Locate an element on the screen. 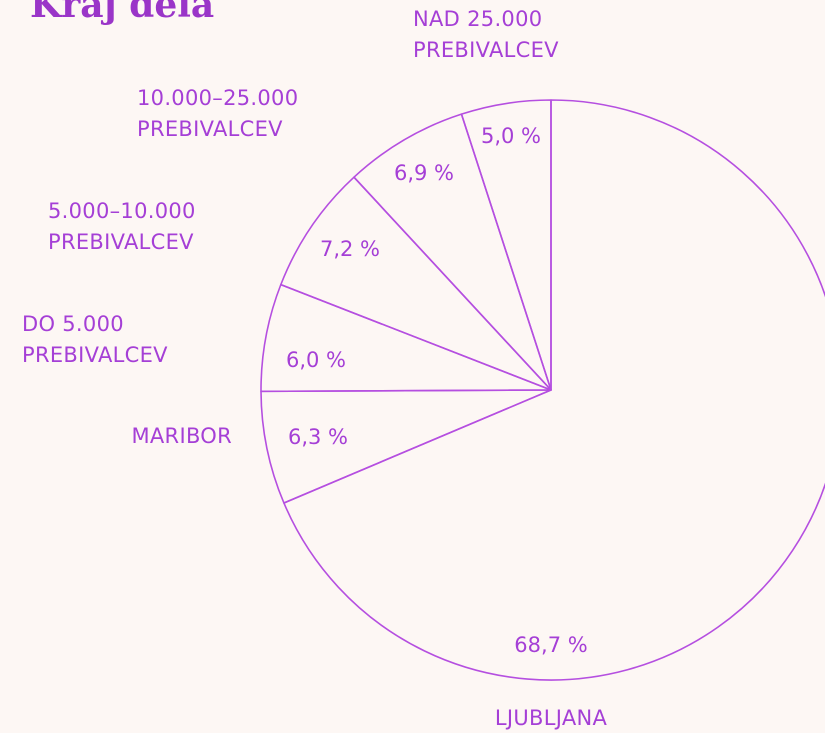  value-label: 6,3 % is located at coordinates (318, 437).